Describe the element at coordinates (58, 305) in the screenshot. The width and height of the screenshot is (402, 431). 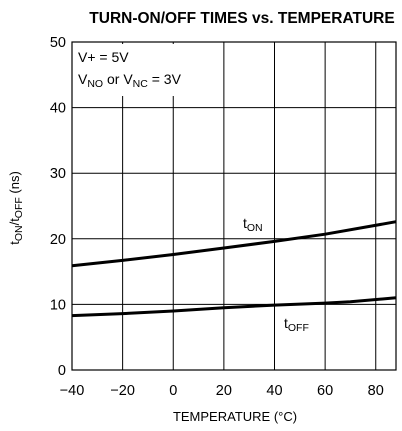
I see `y-tick-label: 10` at that location.